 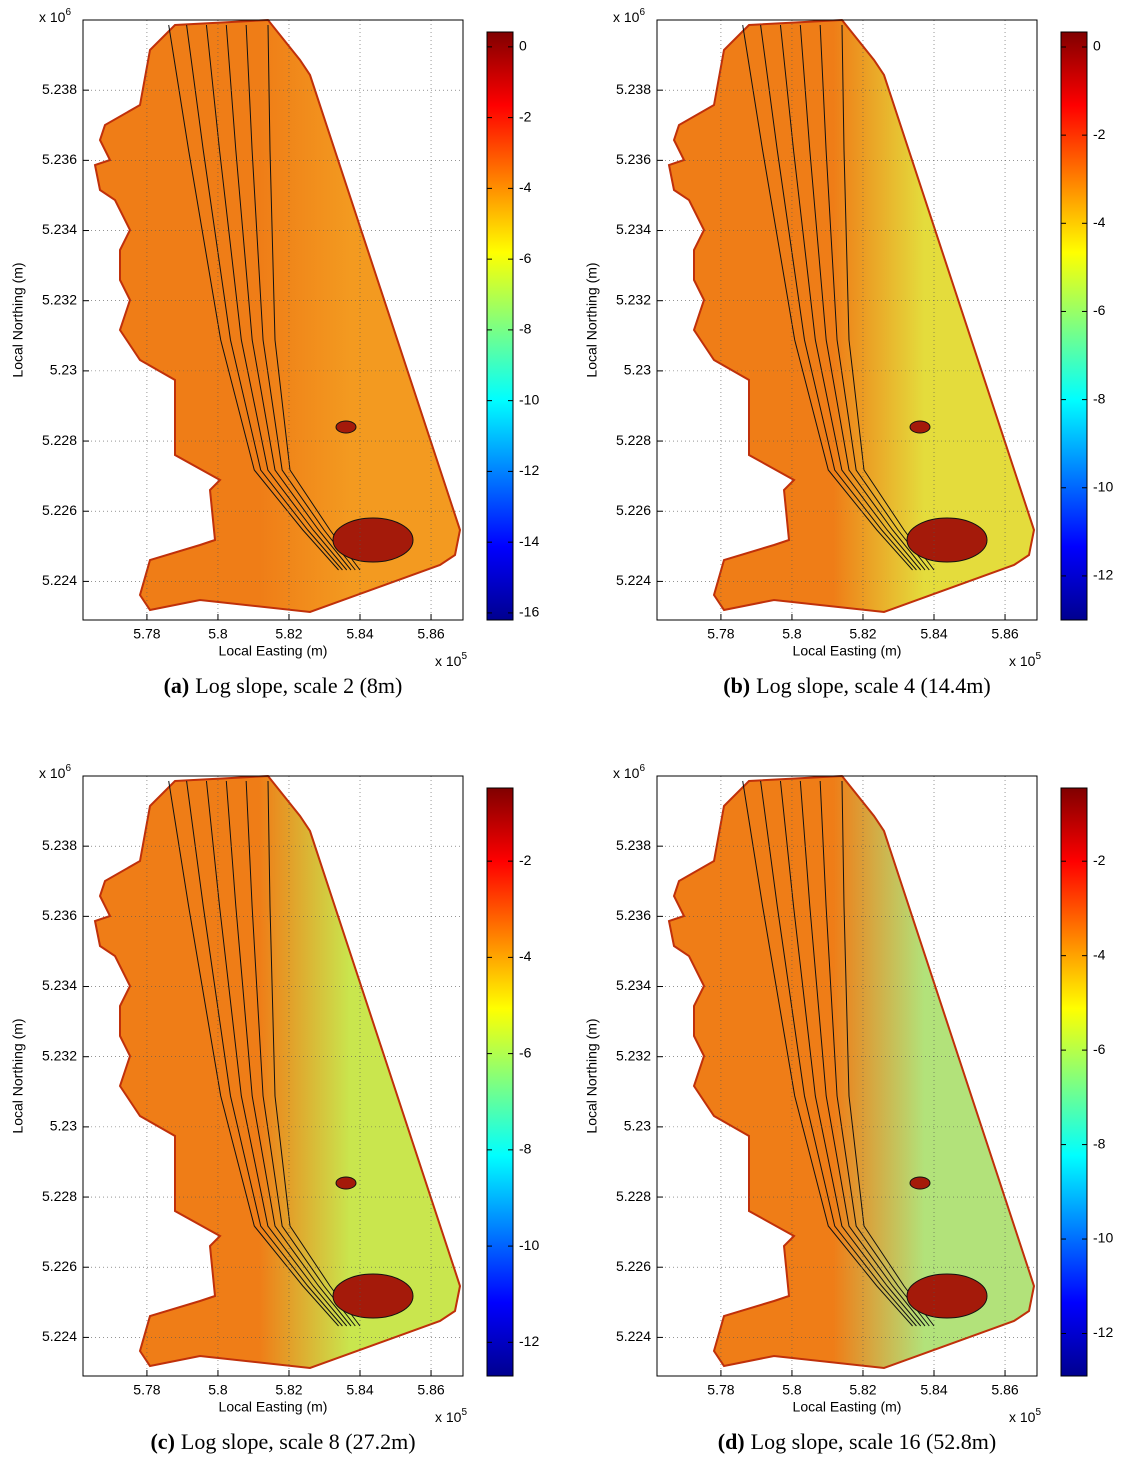 What do you see at coordinates (731, 1441) in the screenshot?
I see `caption-label: (d)` at bounding box center [731, 1441].